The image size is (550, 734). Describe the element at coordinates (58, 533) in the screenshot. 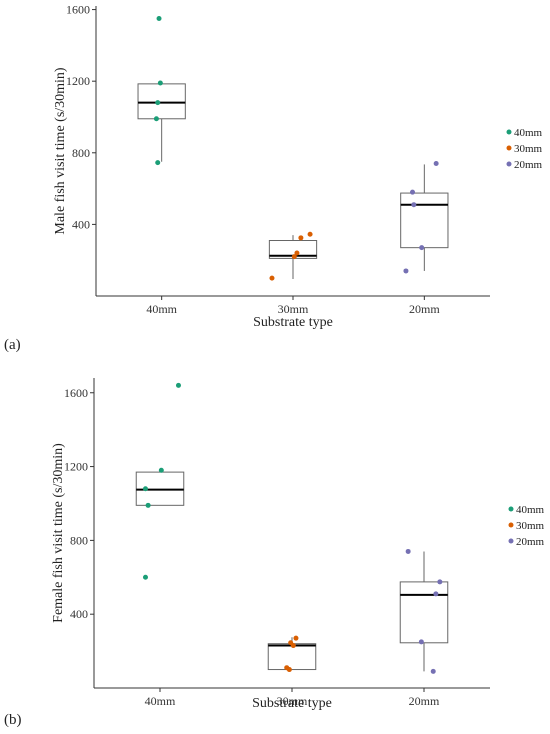

I see `y-axis-title: Female fish visit time (s/30min)` at that location.